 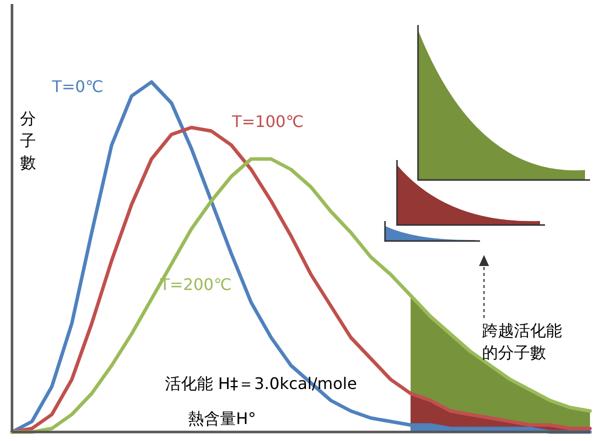 I want to click on series-label: T=0℃, so click(x=77, y=86).